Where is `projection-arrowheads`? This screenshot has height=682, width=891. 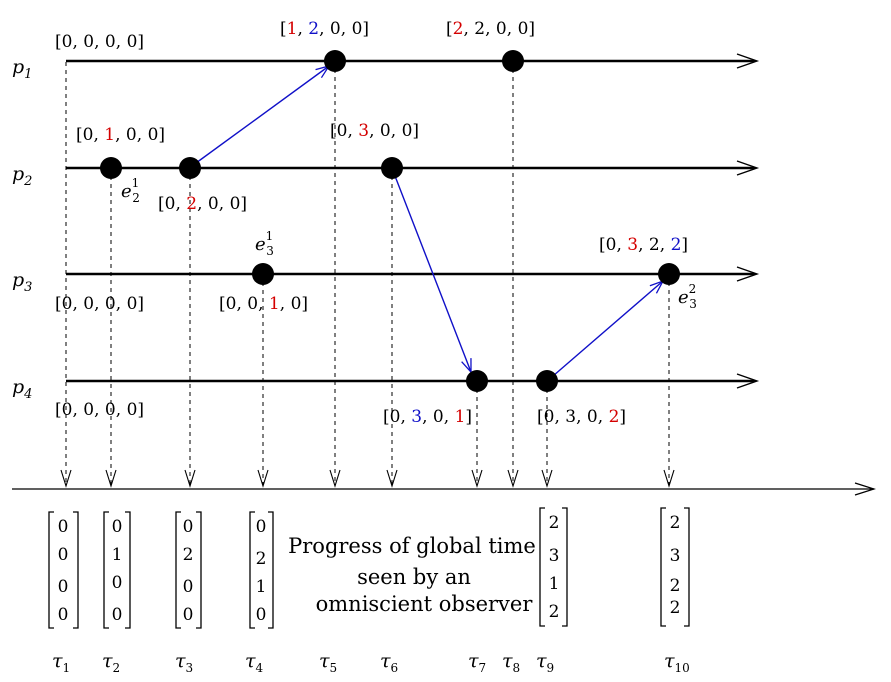 projection-arrowheads is located at coordinates (367, 478).